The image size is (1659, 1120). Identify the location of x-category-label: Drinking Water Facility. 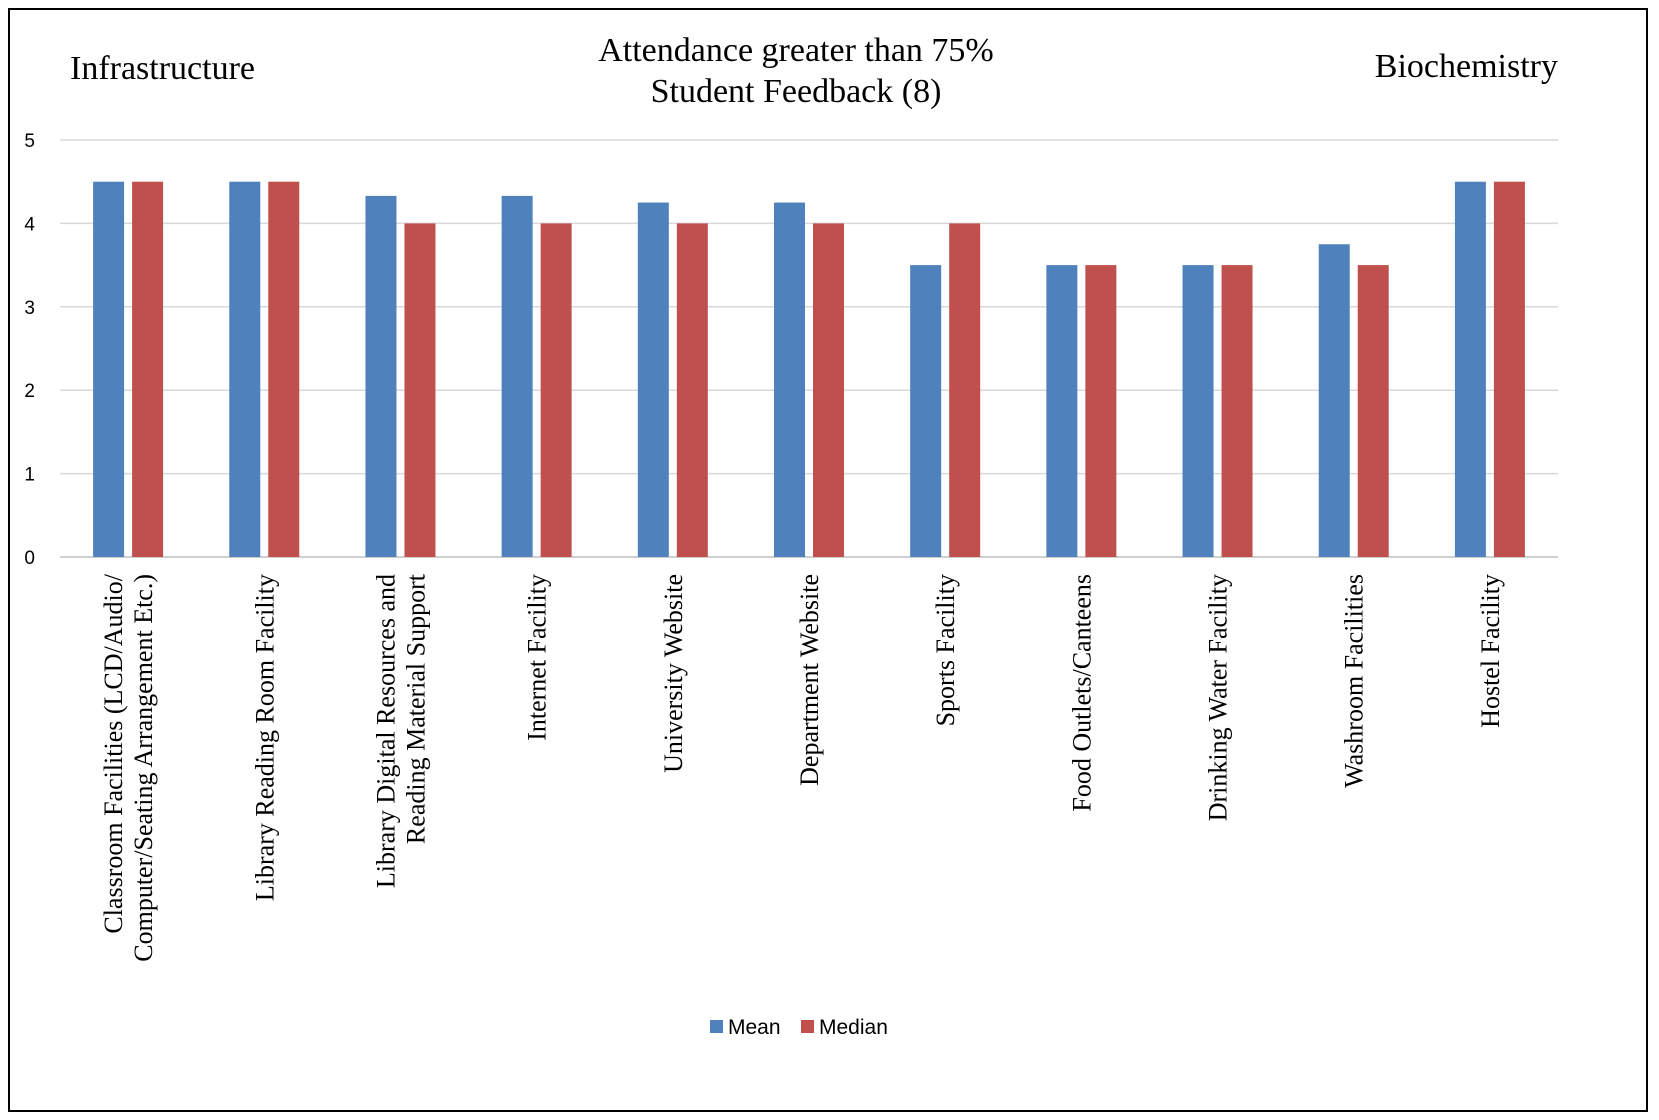
(1218, 697).